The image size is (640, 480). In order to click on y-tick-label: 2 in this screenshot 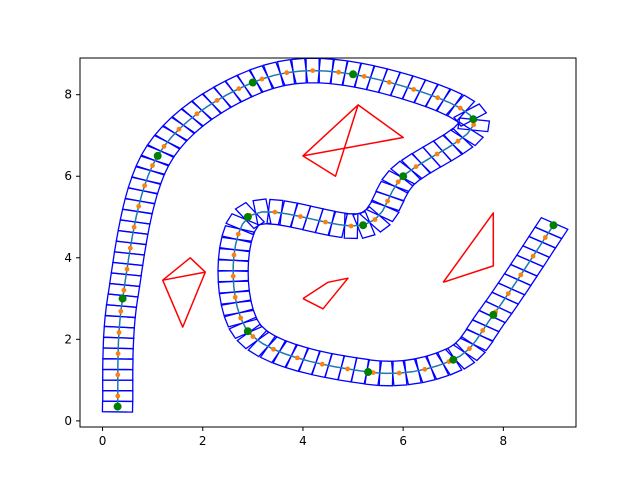, I will do `click(68, 339)`.